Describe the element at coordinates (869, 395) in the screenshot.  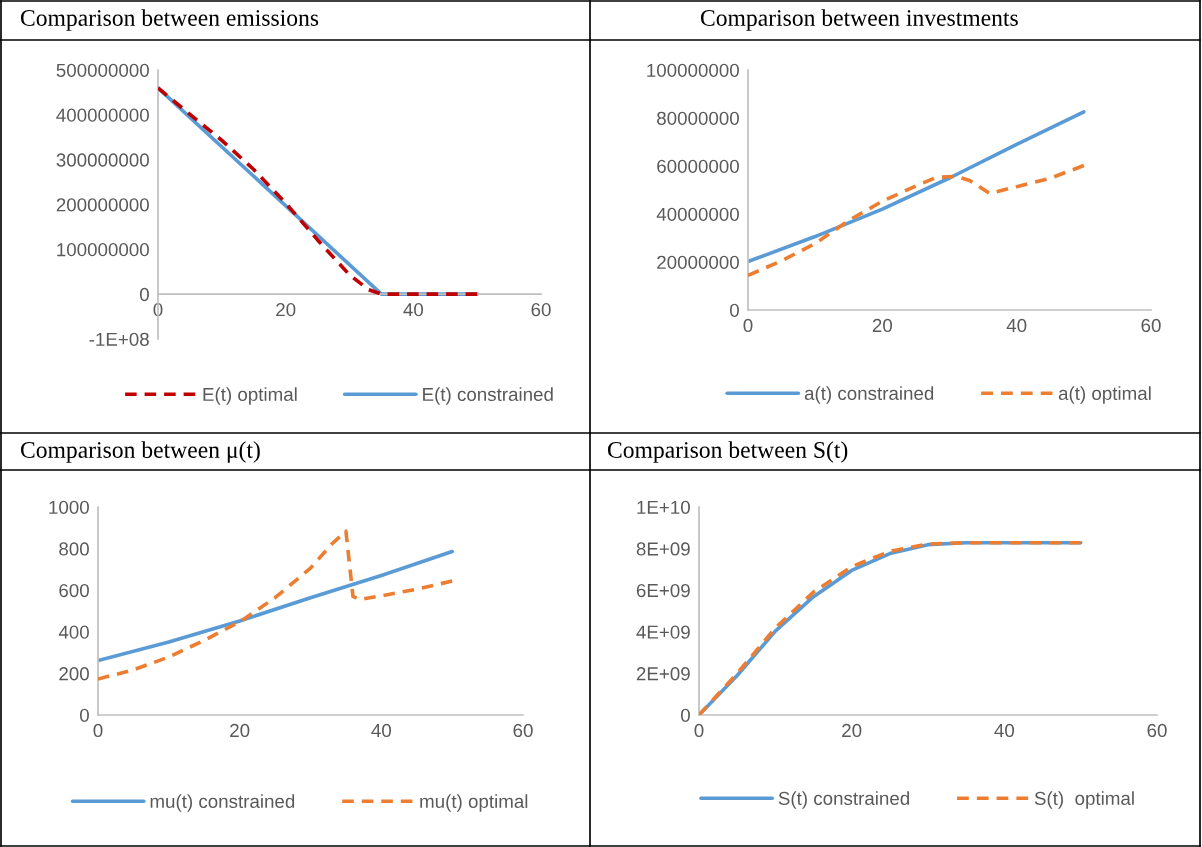
I see `legend-label: a(t) constrained` at that location.